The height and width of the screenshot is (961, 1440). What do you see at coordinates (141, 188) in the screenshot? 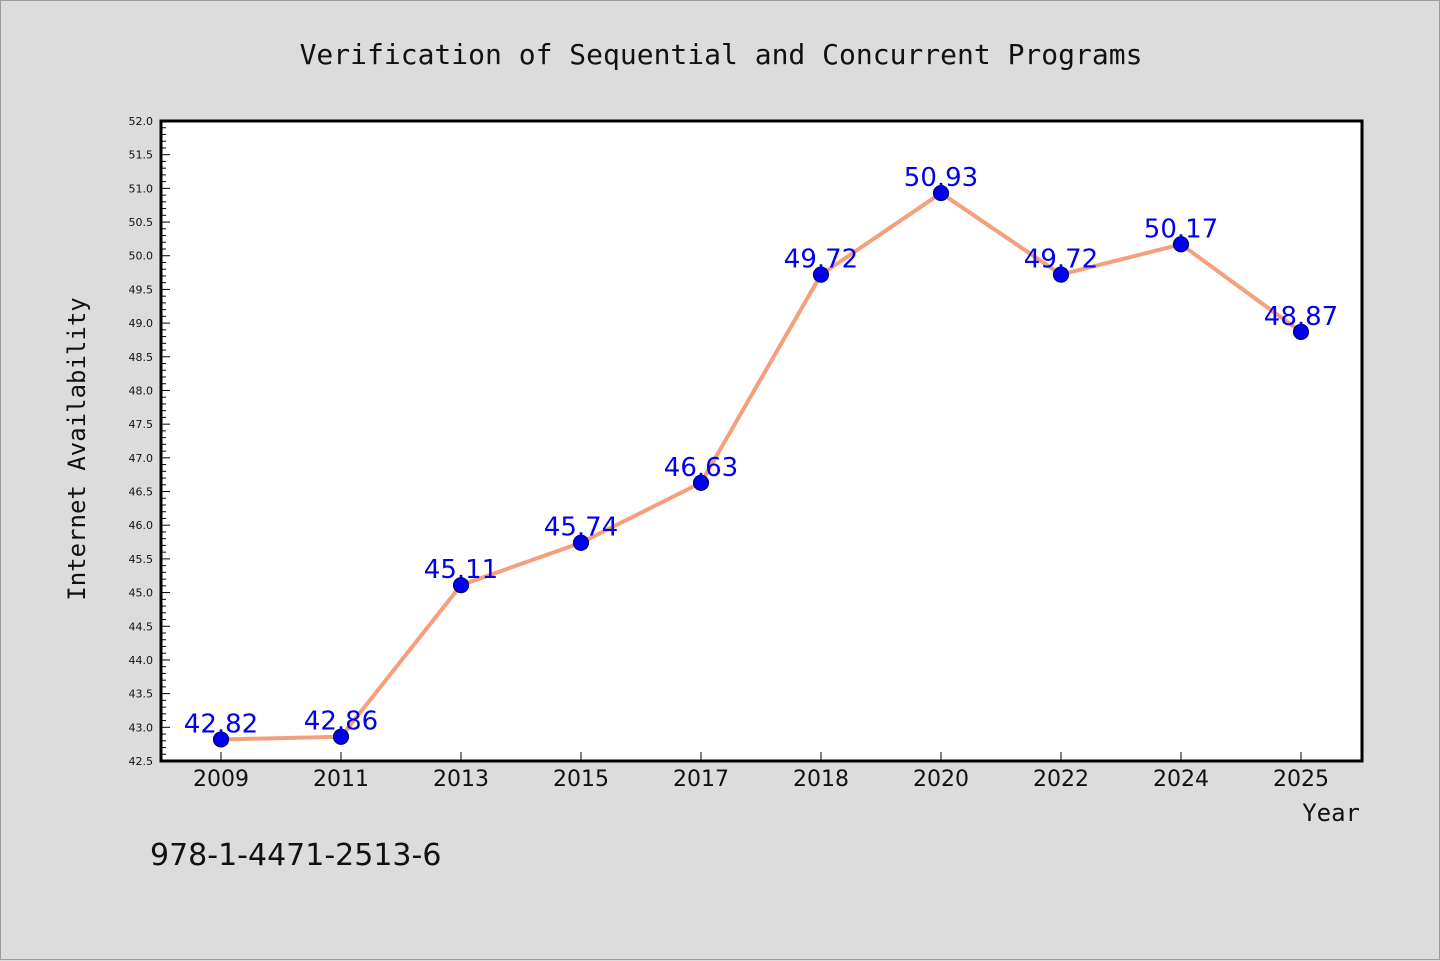
I see `y-tick-label: 51.0` at bounding box center [141, 188].